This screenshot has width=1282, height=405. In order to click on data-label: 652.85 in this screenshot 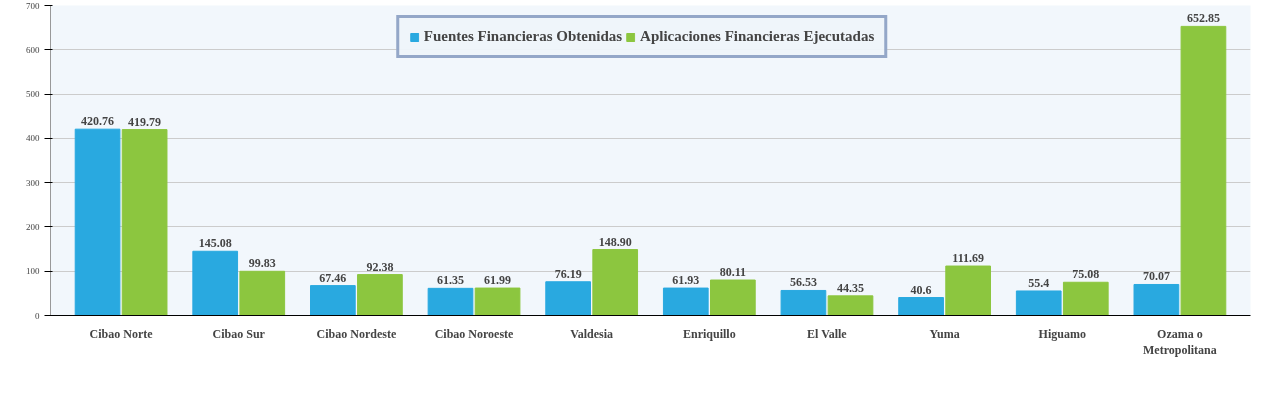, I will do `click(1203, 18)`.